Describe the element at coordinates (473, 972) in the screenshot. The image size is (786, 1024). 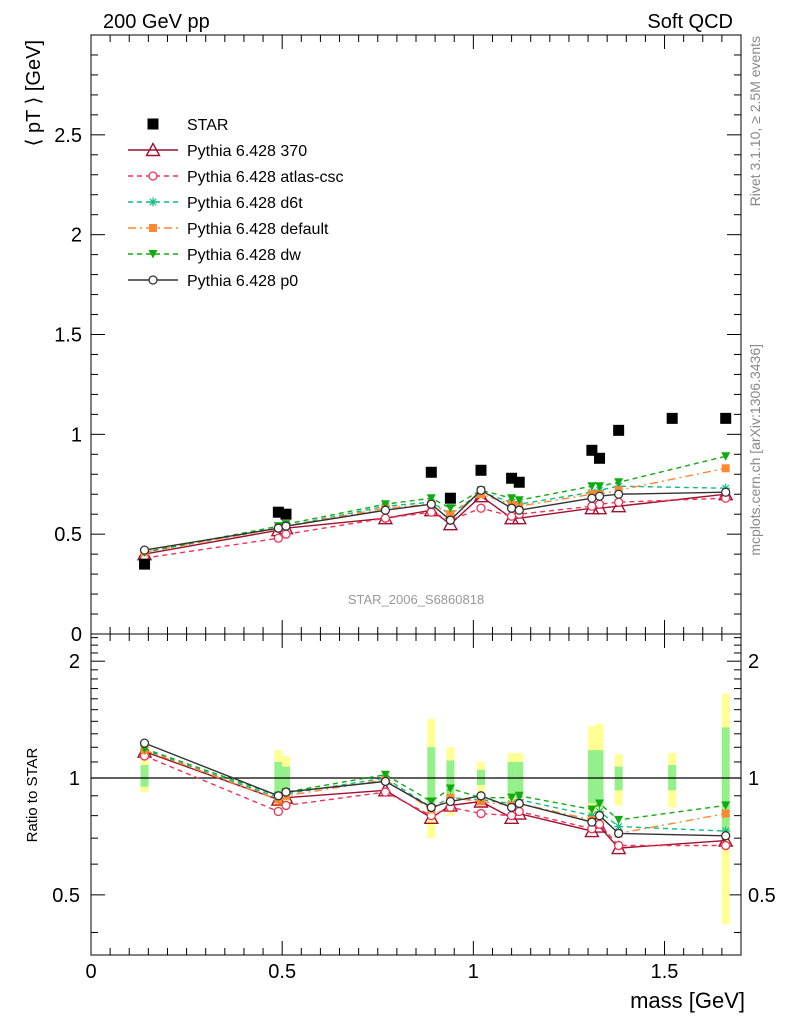
I see `x-tick-label: 1` at that location.